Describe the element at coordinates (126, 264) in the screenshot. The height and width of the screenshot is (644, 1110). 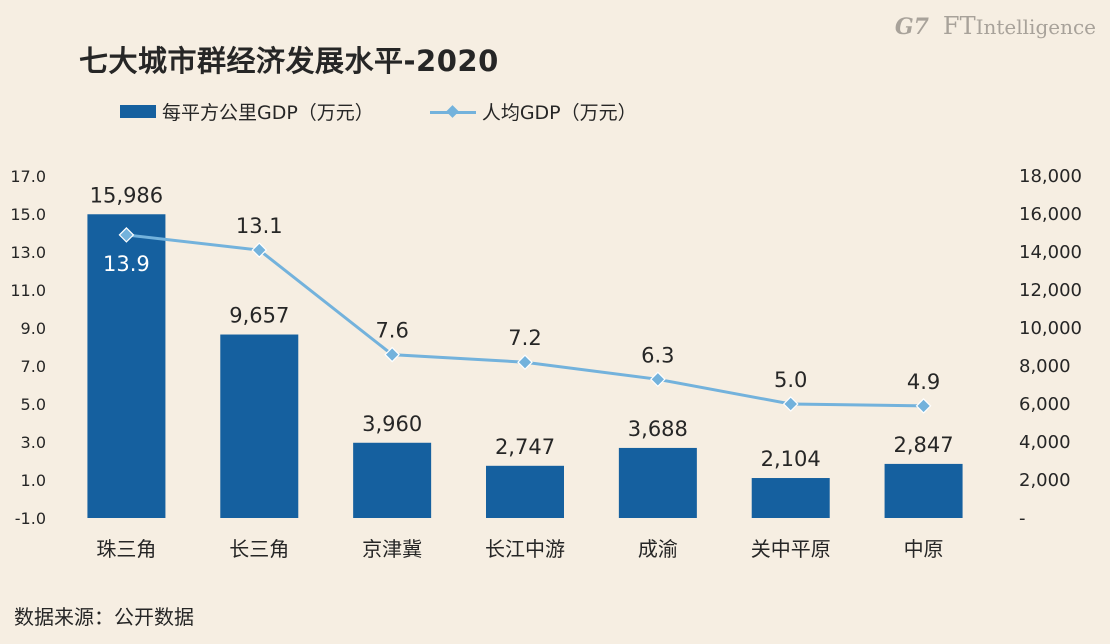
I see `line-data-label: 13.9` at that location.